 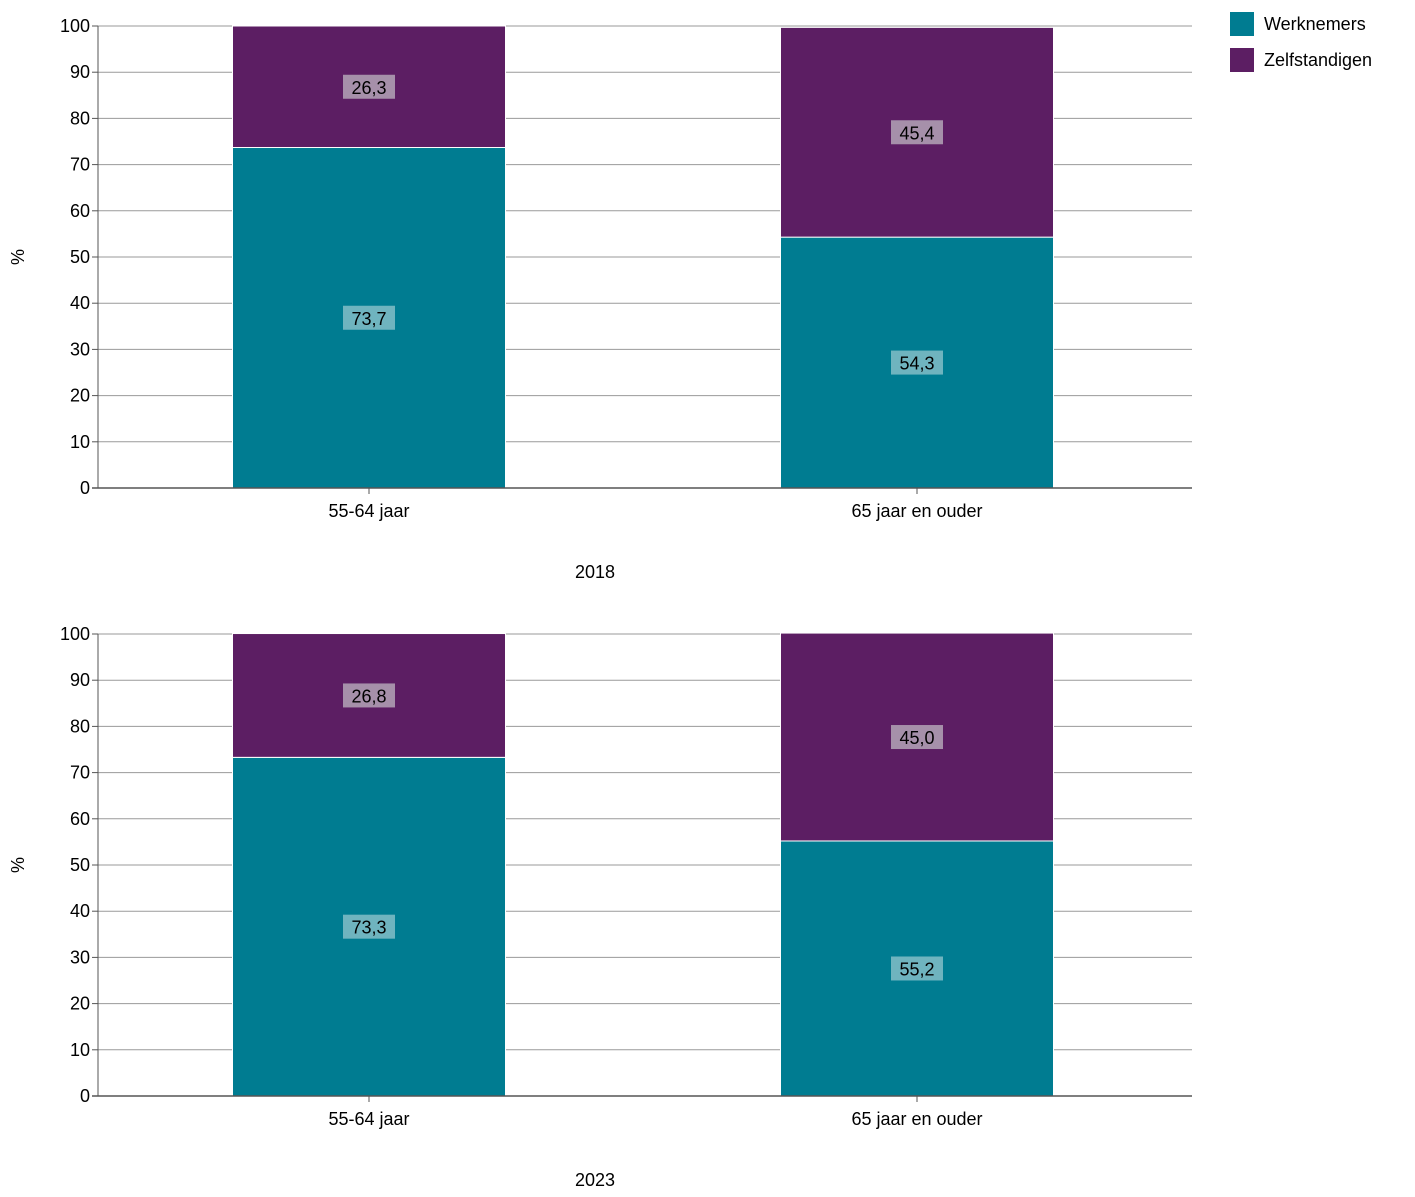 I want to click on data-label: 26,3, so click(x=368, y=88).